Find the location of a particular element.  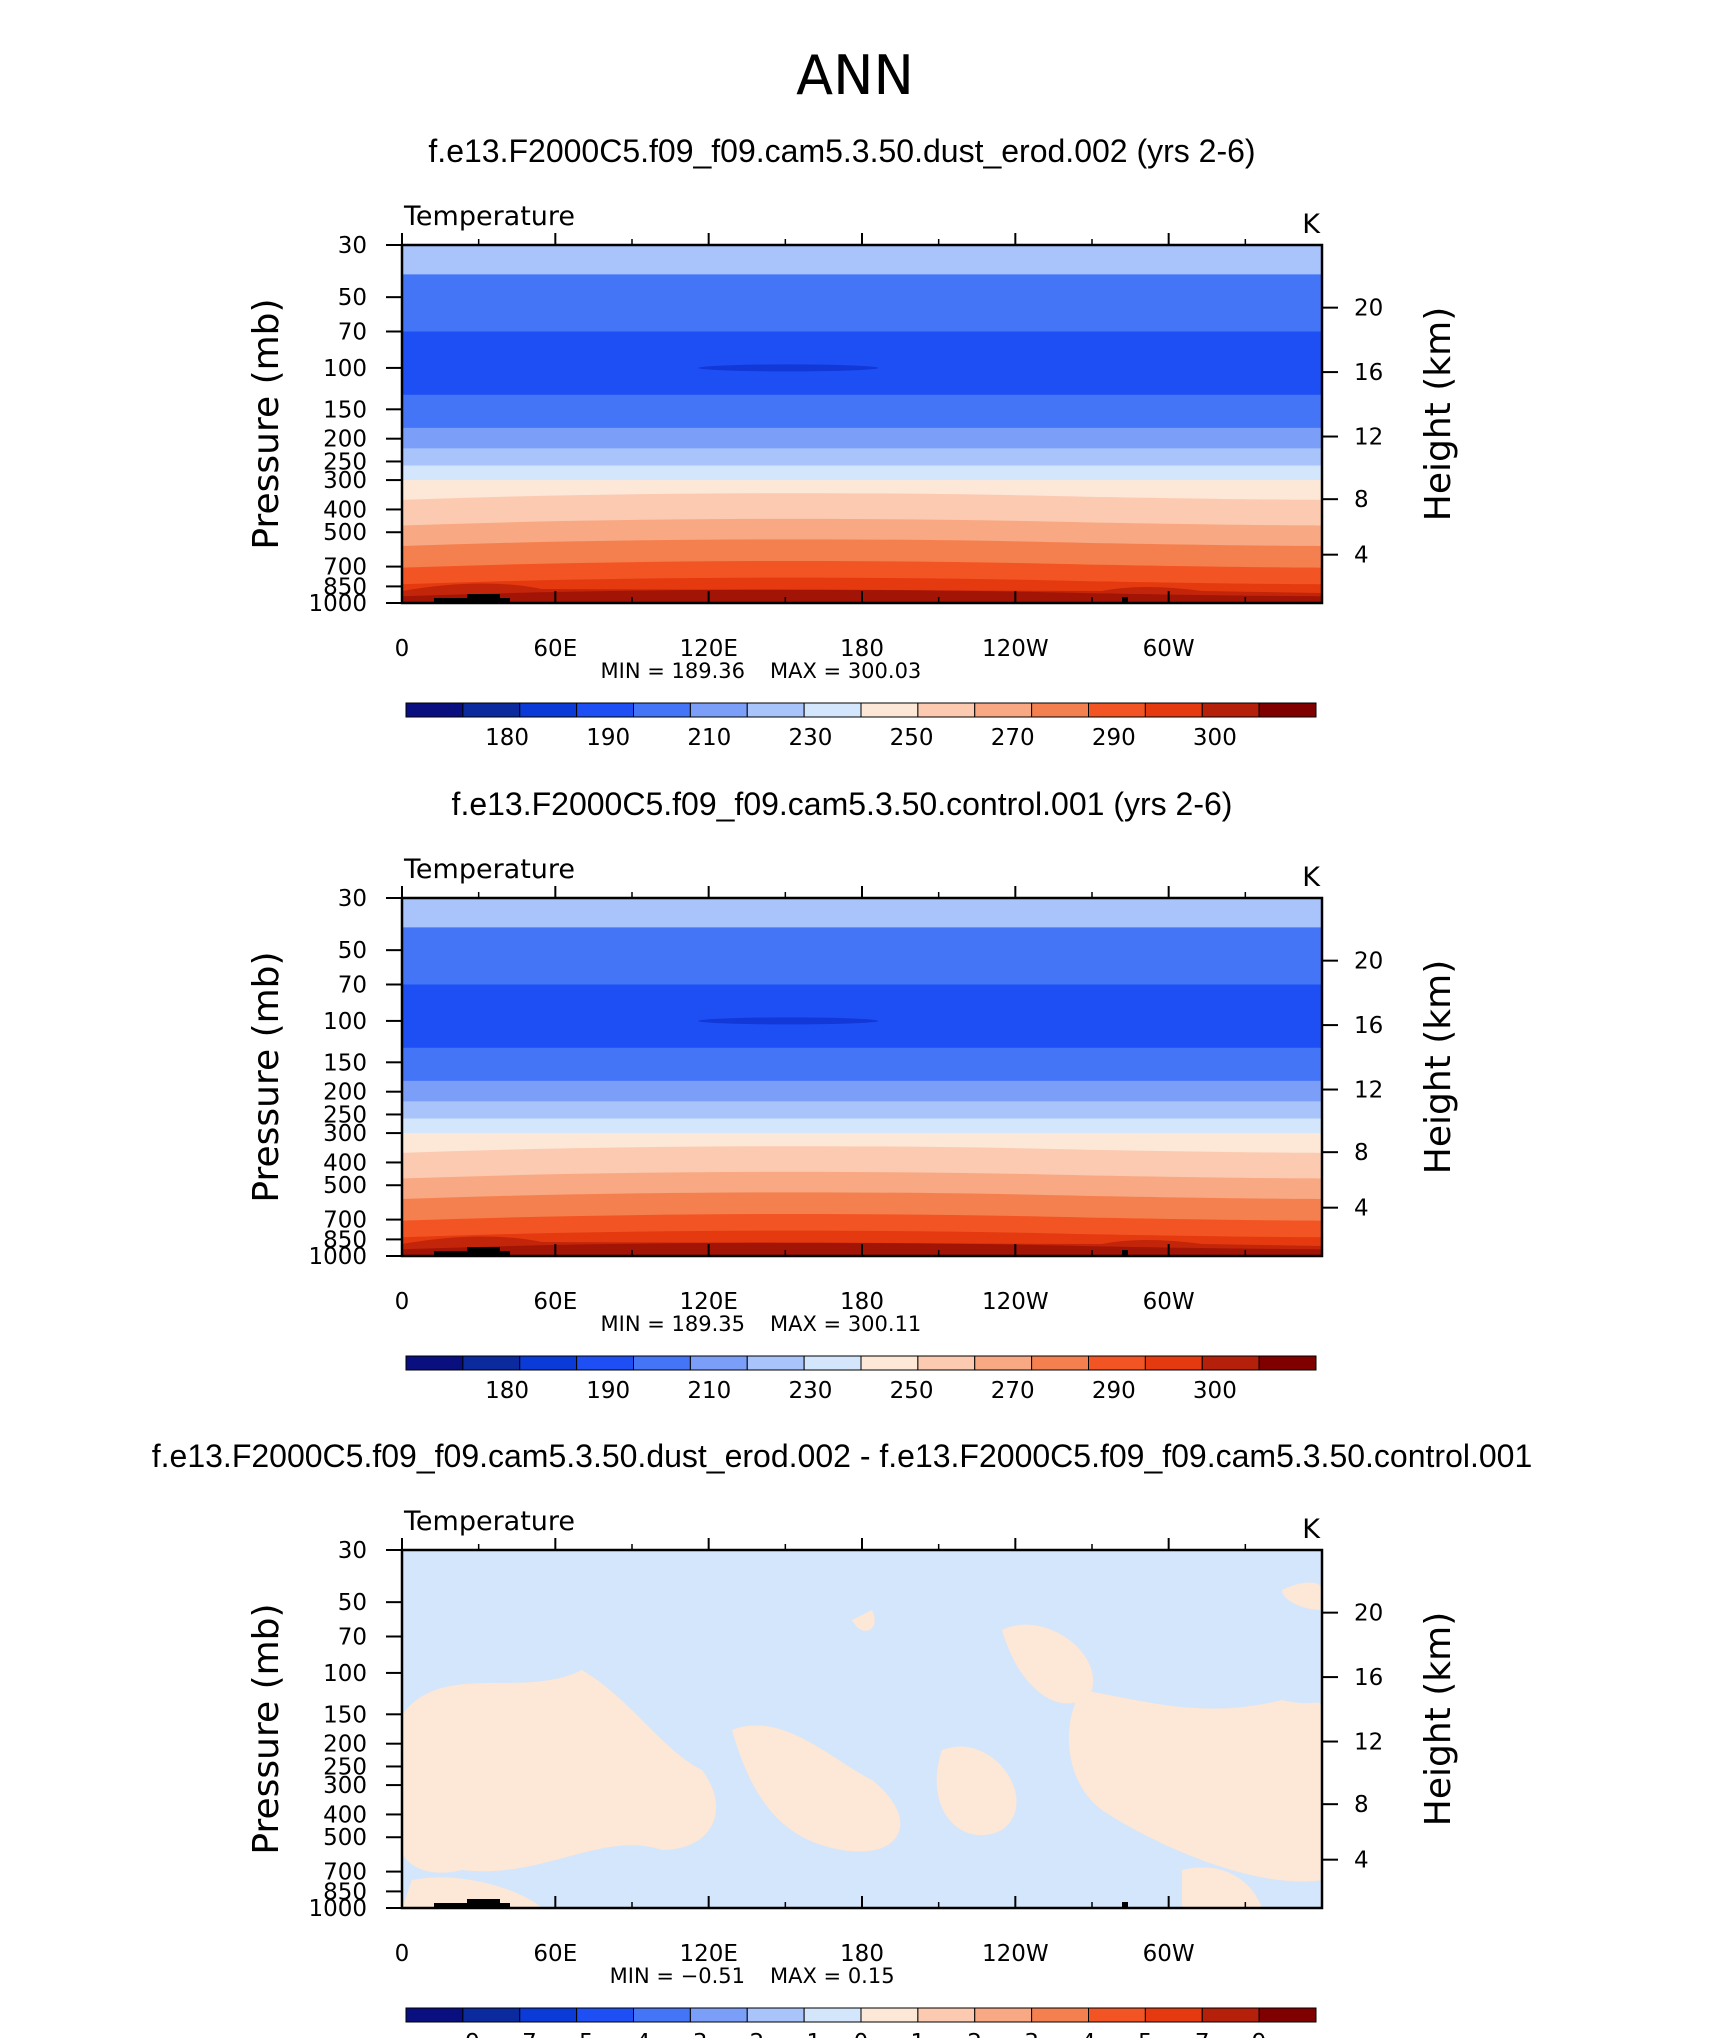

y-tick-label: 500 is located at coordinates (345, 1186).